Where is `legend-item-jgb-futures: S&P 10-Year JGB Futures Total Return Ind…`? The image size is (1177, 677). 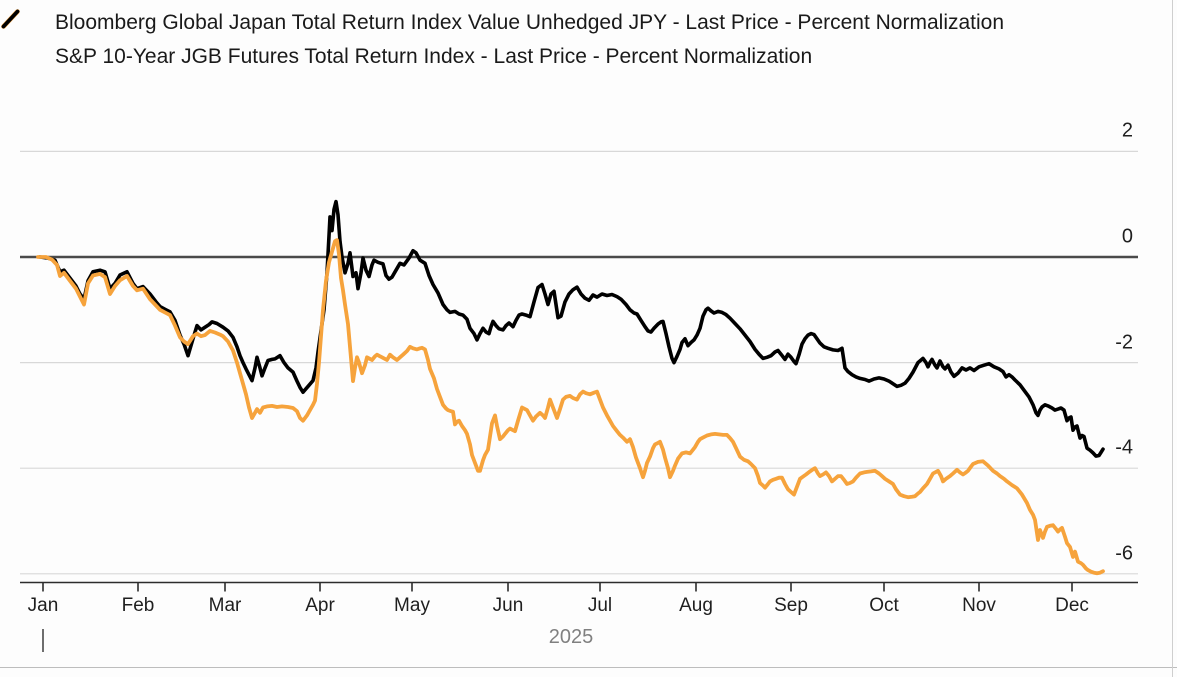
legend-item-jgb-futures: S&P 10-Year JGB Futures Total Return Ind… is located at coordinates (550, 40).